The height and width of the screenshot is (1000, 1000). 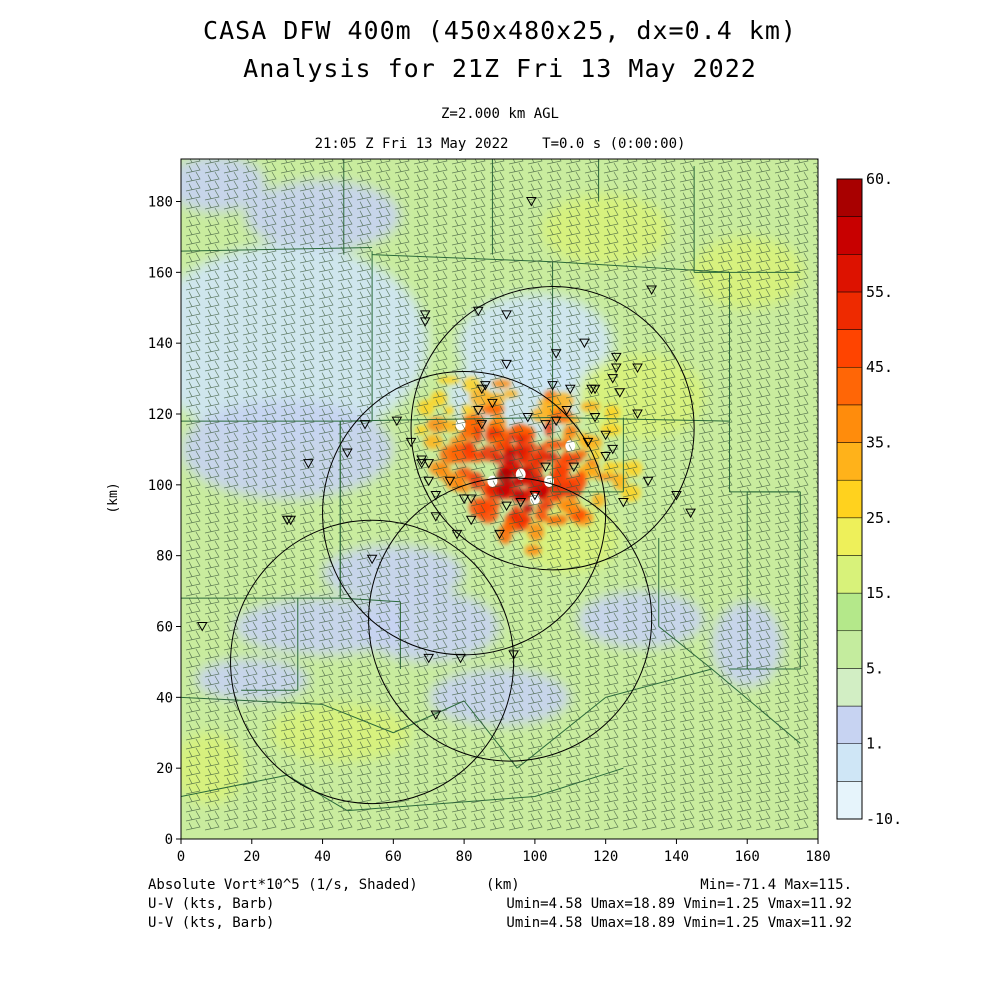 I want to click on y-tick-label: 100, so click(x=160, y=486).